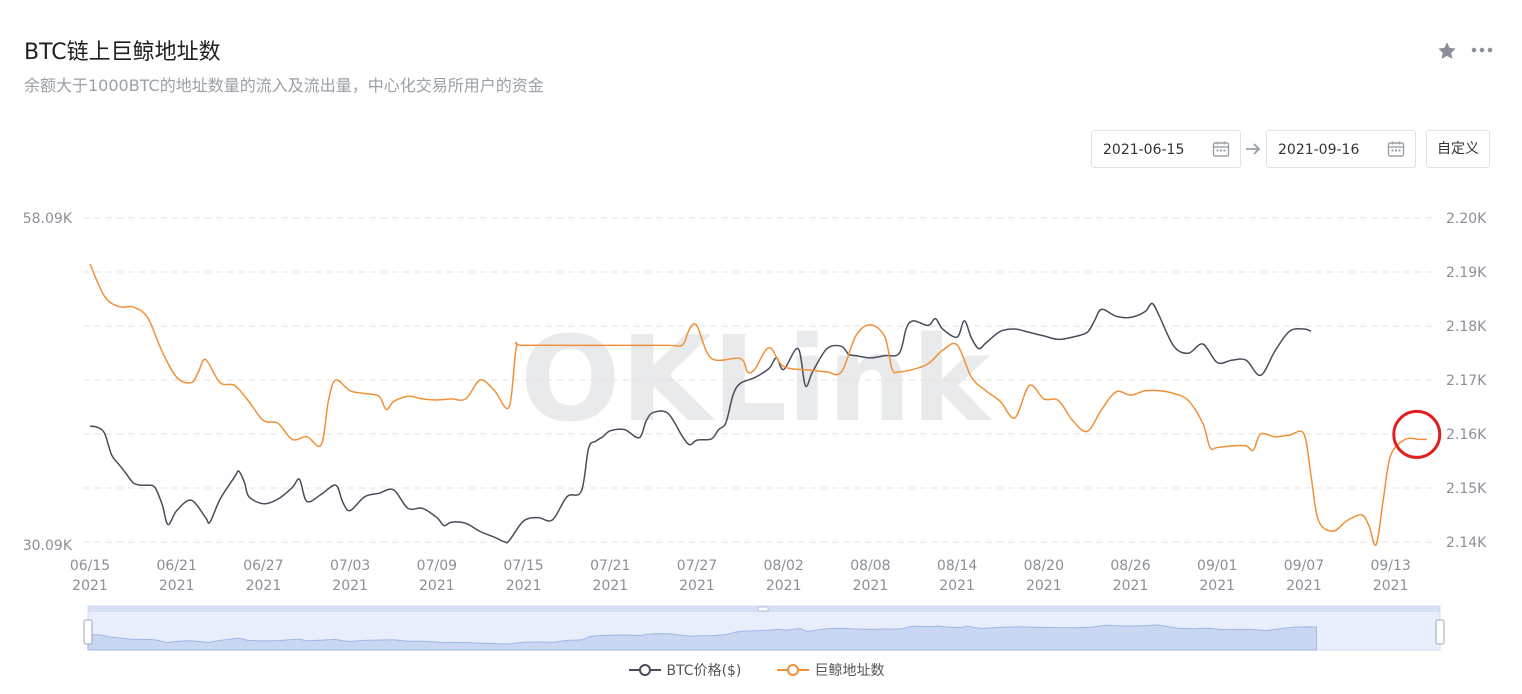 The image size is (1522, 694). I want to click on end-date-value: 2021-09-16, so click(1319, 150).